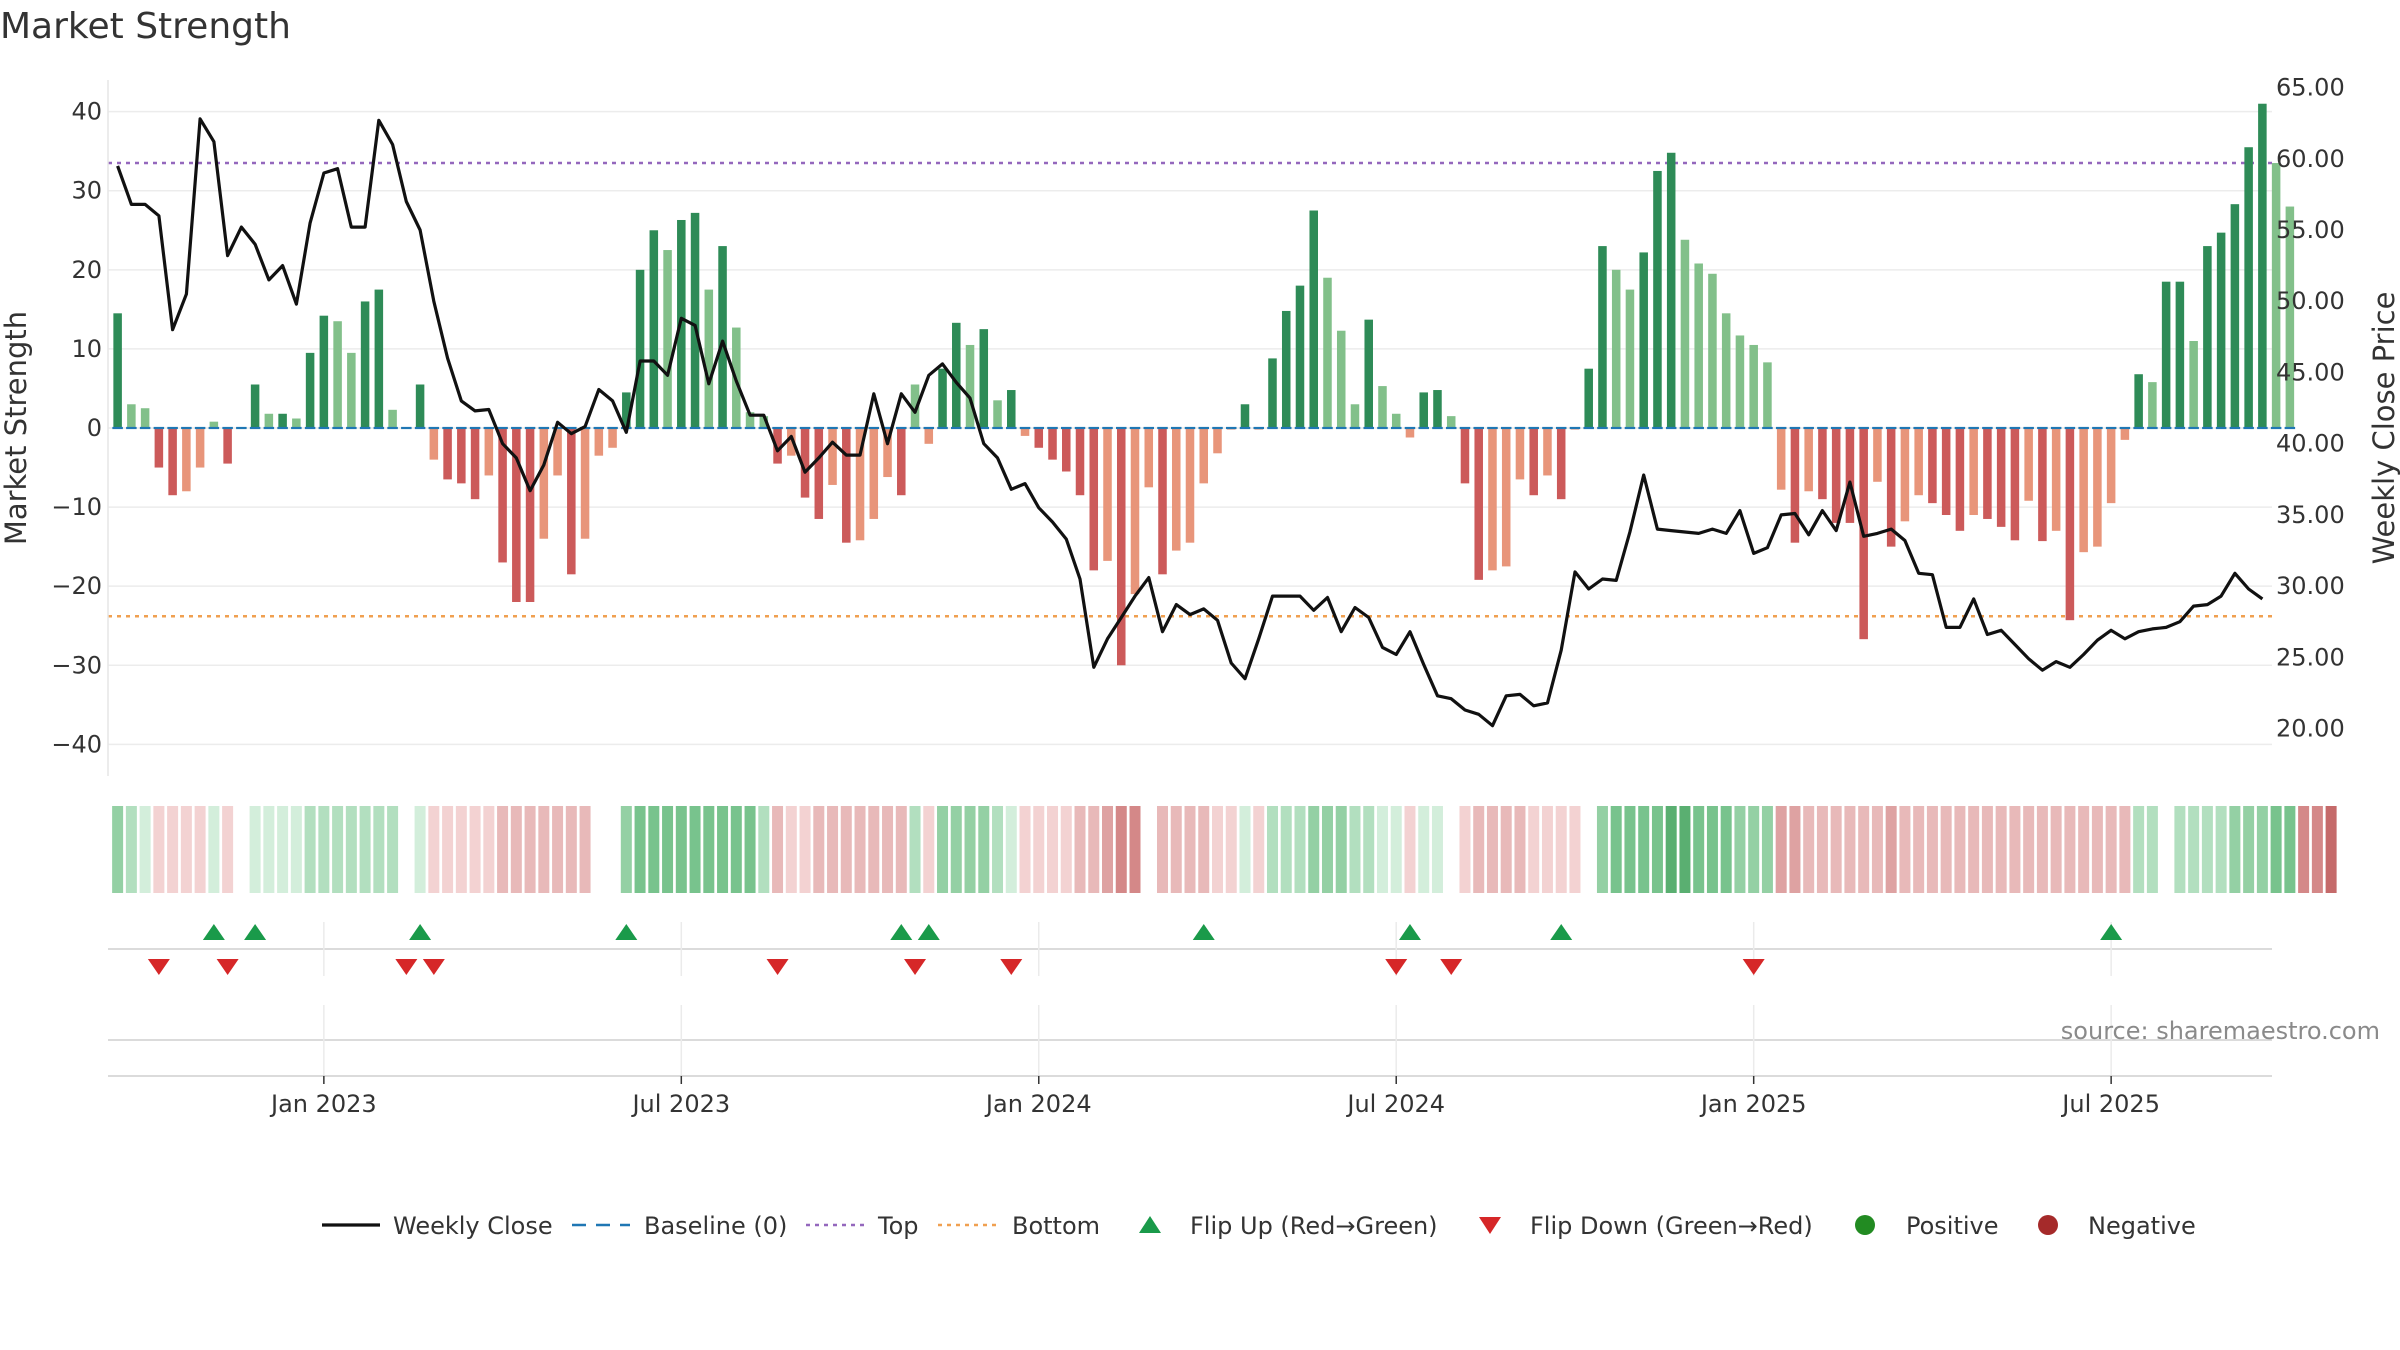 The image size is (2400, 1350). Describe the element at coordinates (76, 665) in the screenshot. I see `left-tick-label-7: −30` at that location.